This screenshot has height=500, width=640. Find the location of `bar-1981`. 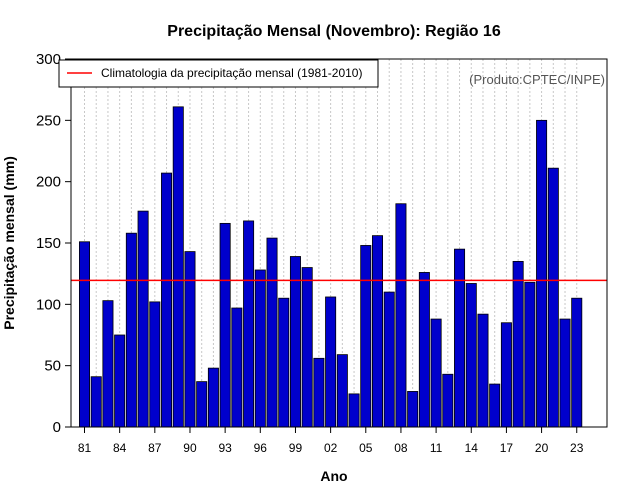

bar-1981 is located at coordinates (85, 334).